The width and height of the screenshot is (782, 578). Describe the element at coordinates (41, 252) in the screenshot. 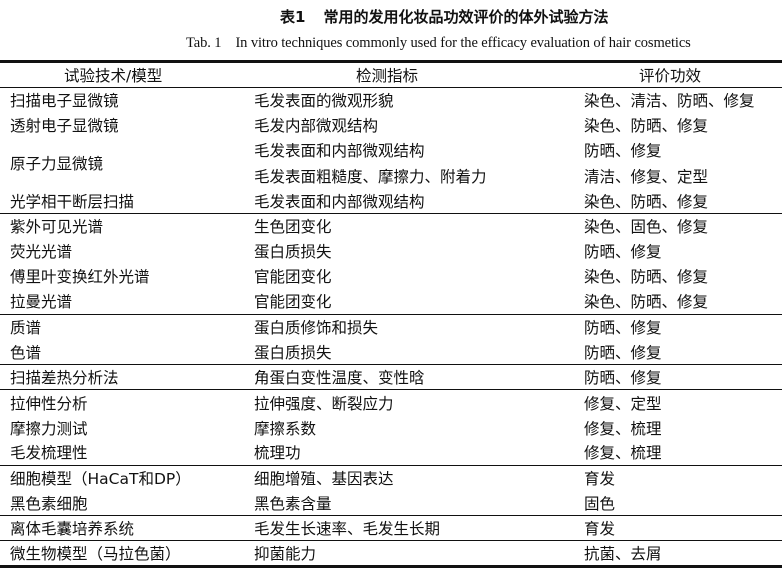

I see `technique-cell: 荧光光谱` at that location.